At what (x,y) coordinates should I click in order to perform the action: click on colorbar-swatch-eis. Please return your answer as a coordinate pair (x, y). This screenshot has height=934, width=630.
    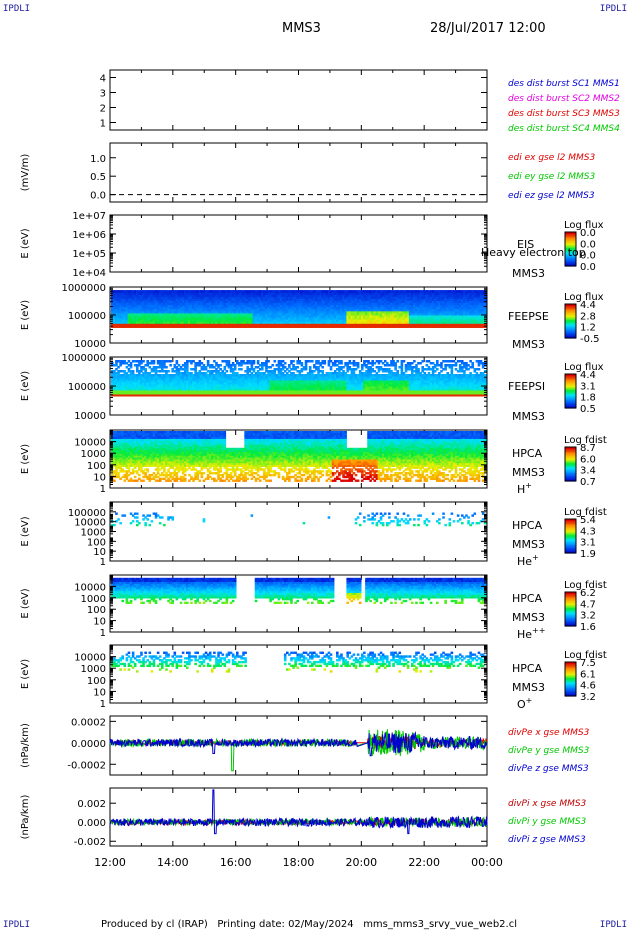
    Looking at the image, I should click on (570, 251).